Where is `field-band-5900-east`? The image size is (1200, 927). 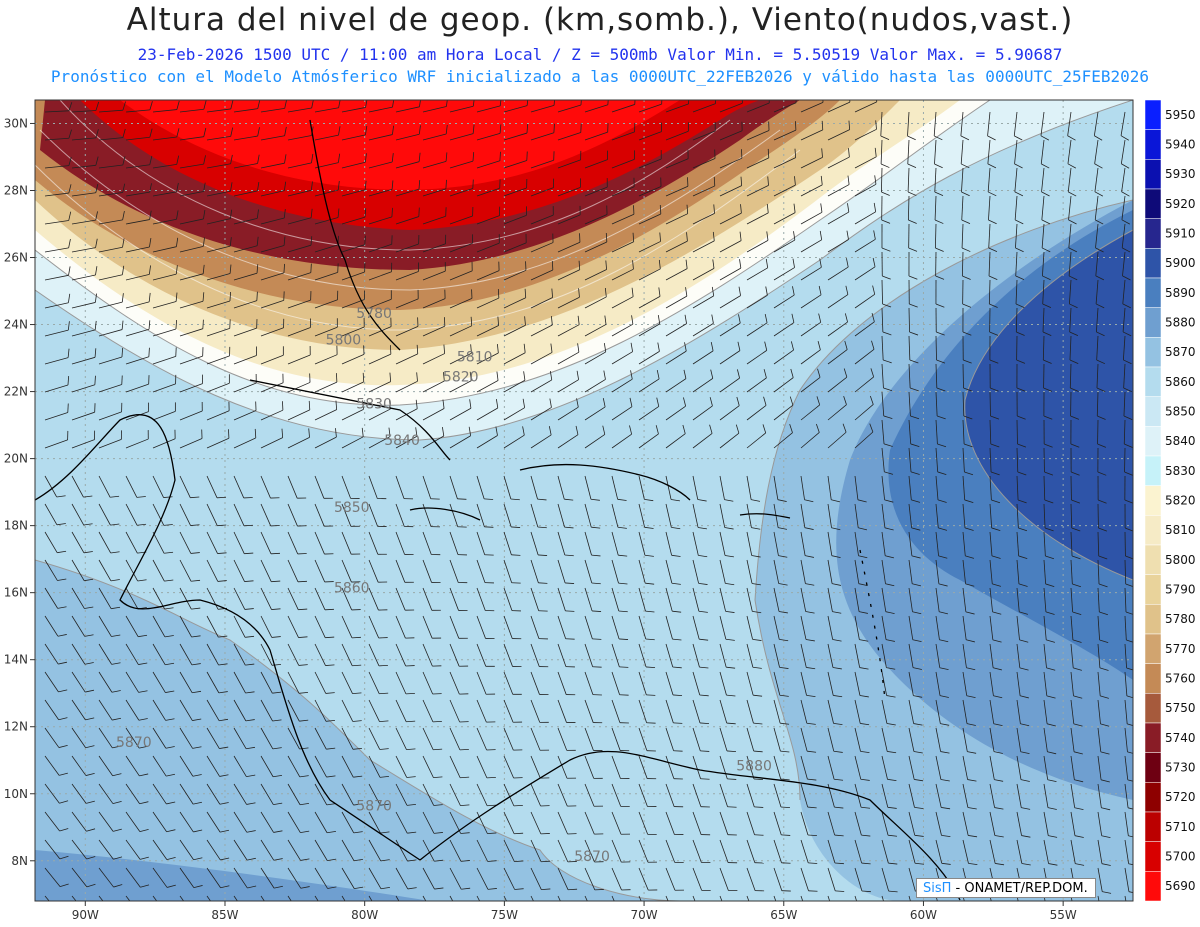 field-band-5900-east is located at coordinates (1048, 405).